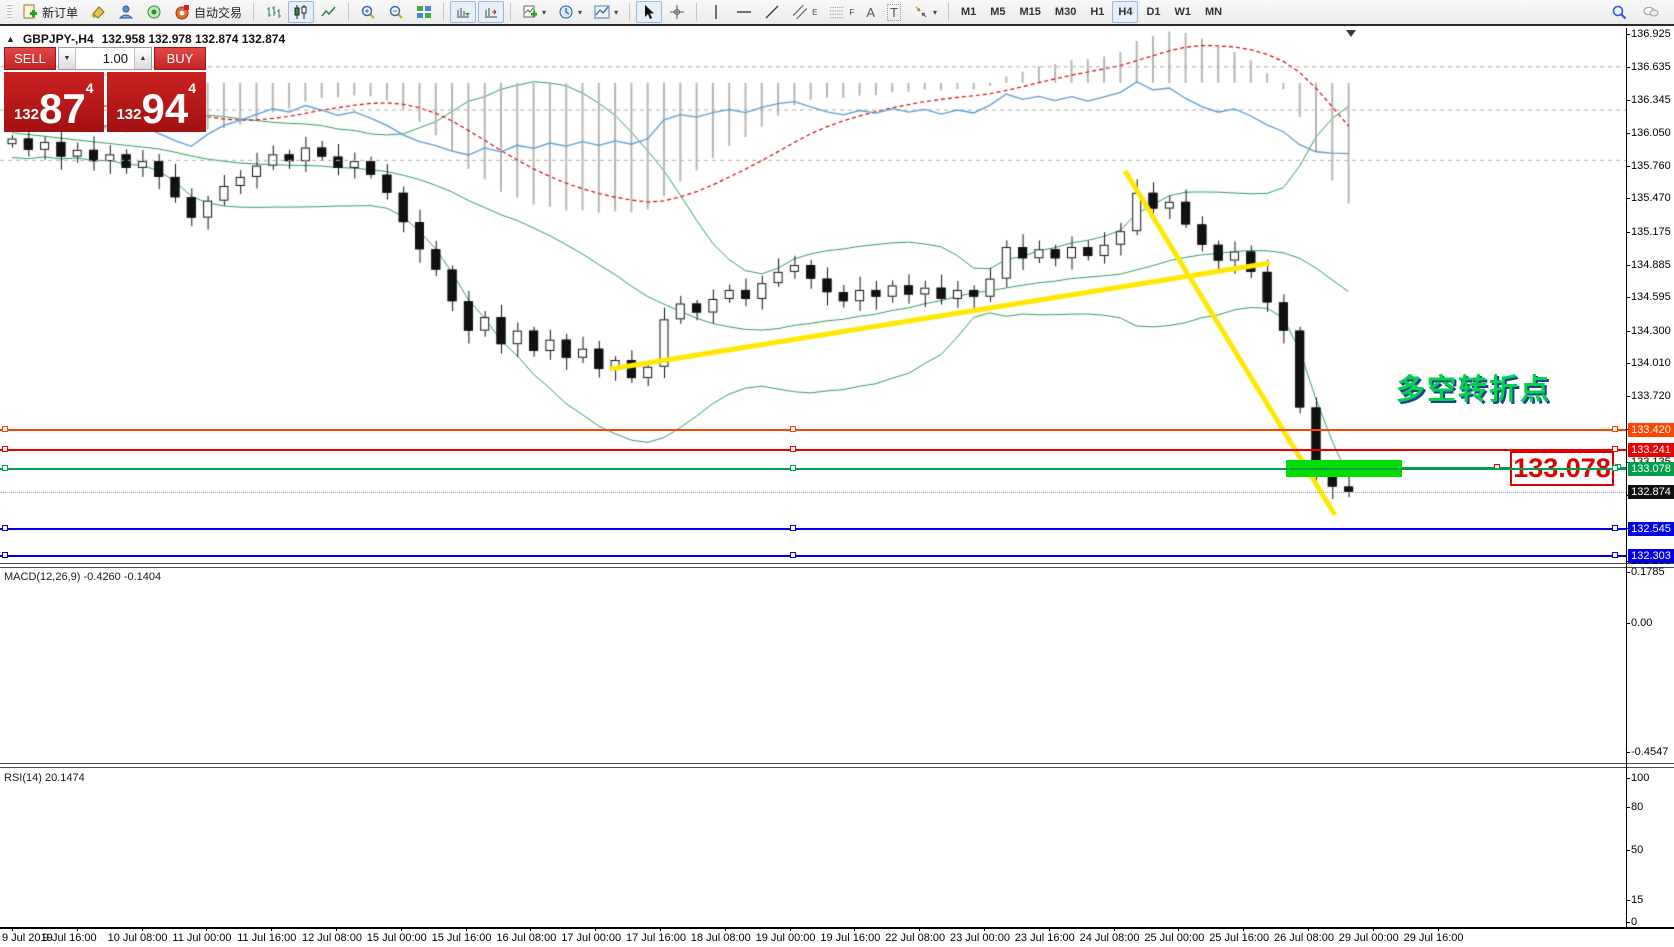 The image size is (1674, 947). I want to click on zoom-in-icon, so click(368, 12).